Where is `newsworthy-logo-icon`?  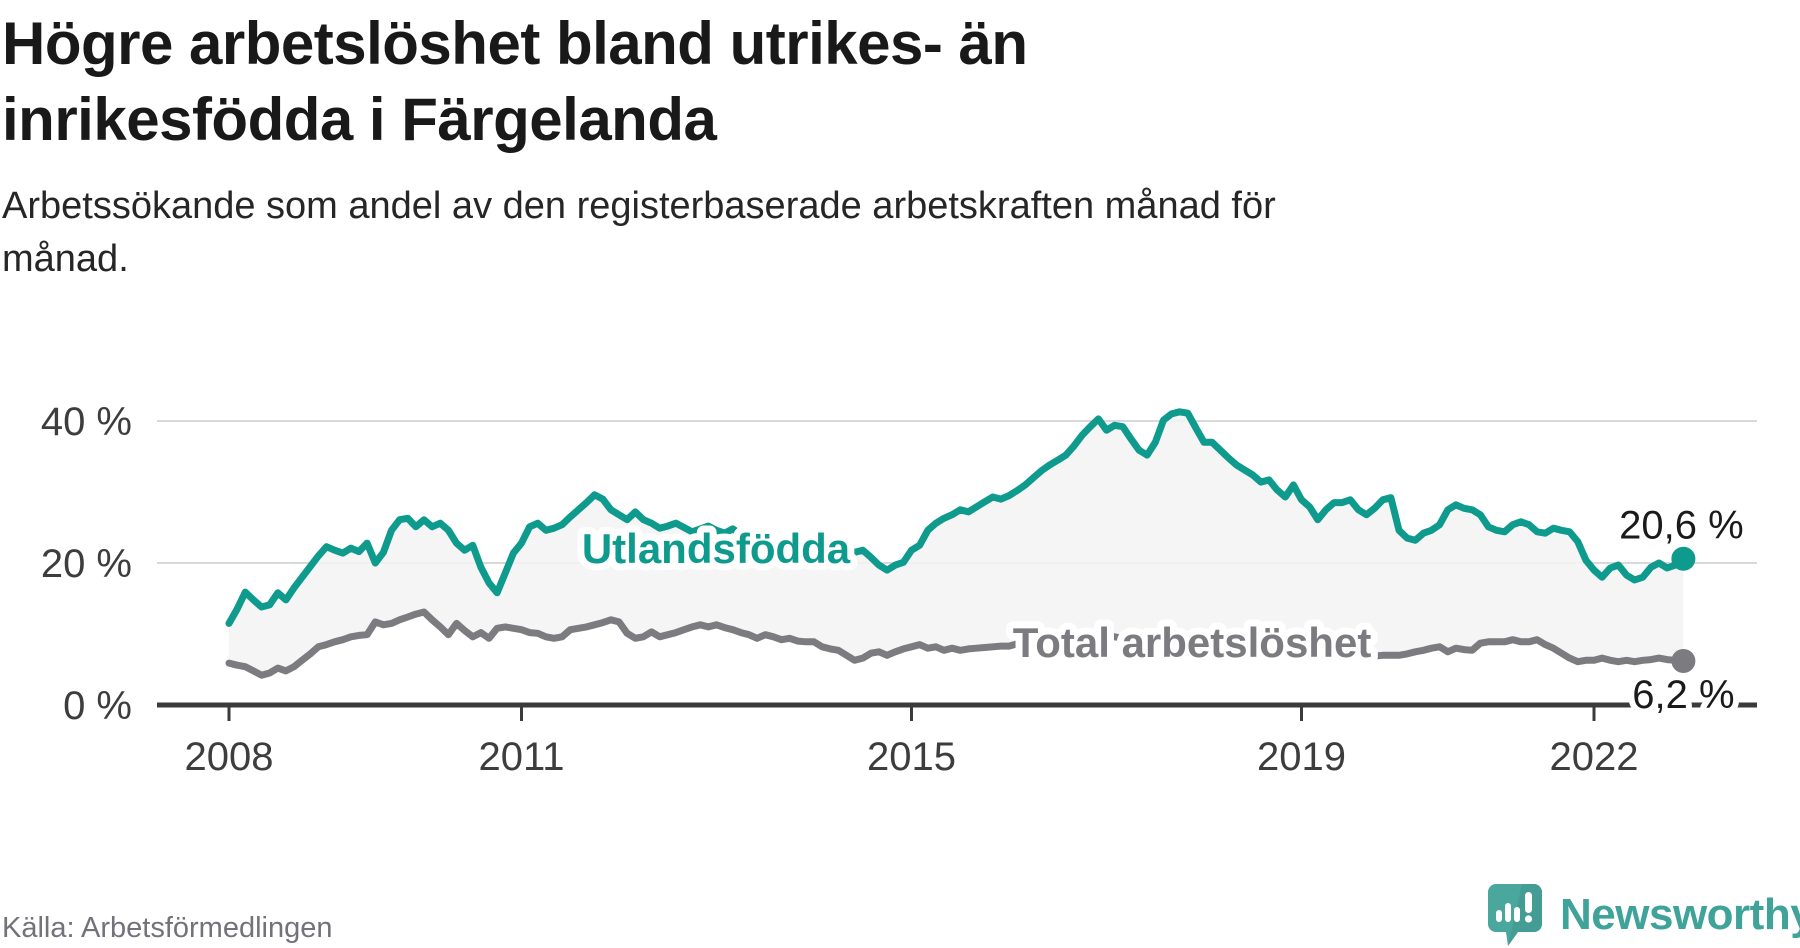
newsworthy-logo-icon is located at coordinates (1515, 915).